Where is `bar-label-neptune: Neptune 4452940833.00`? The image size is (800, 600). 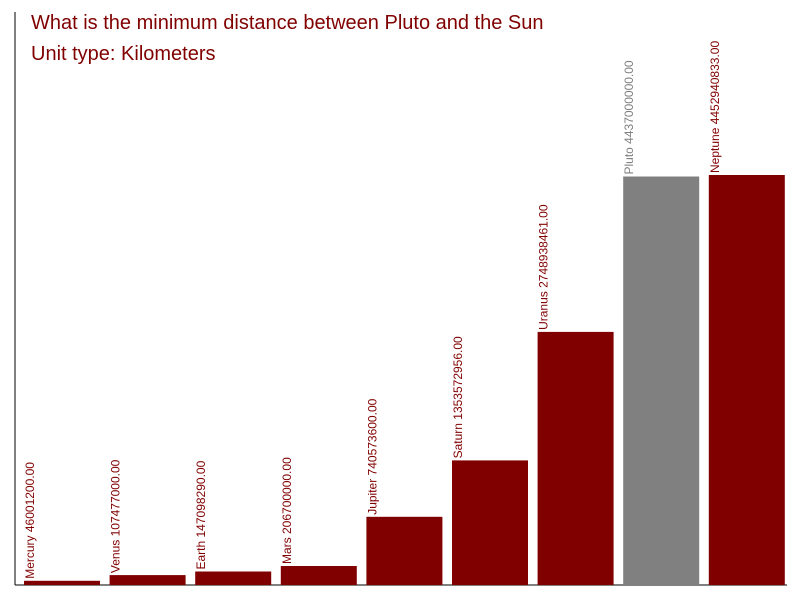
bar-label-neptune: Neptune 4452940833.00 is located at coordinates (715, 107).